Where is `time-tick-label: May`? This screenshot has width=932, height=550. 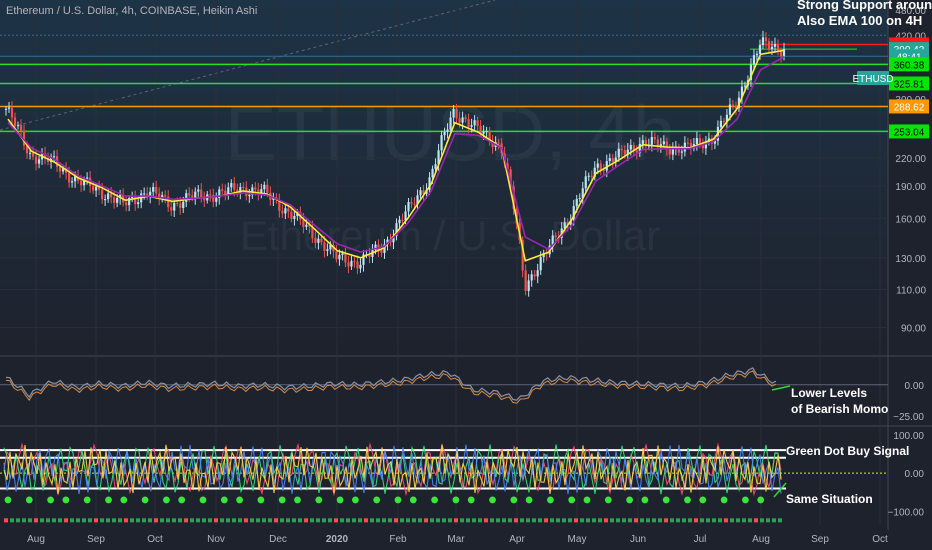
time-tick-label: May is located at coordinates (577, 539).